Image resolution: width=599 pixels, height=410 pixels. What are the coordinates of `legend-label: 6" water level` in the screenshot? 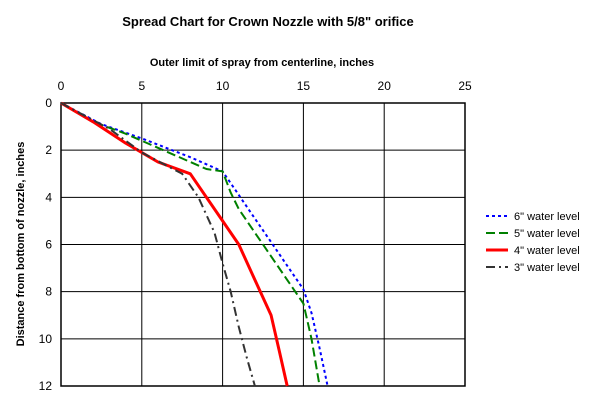 It's located at (547, 217).